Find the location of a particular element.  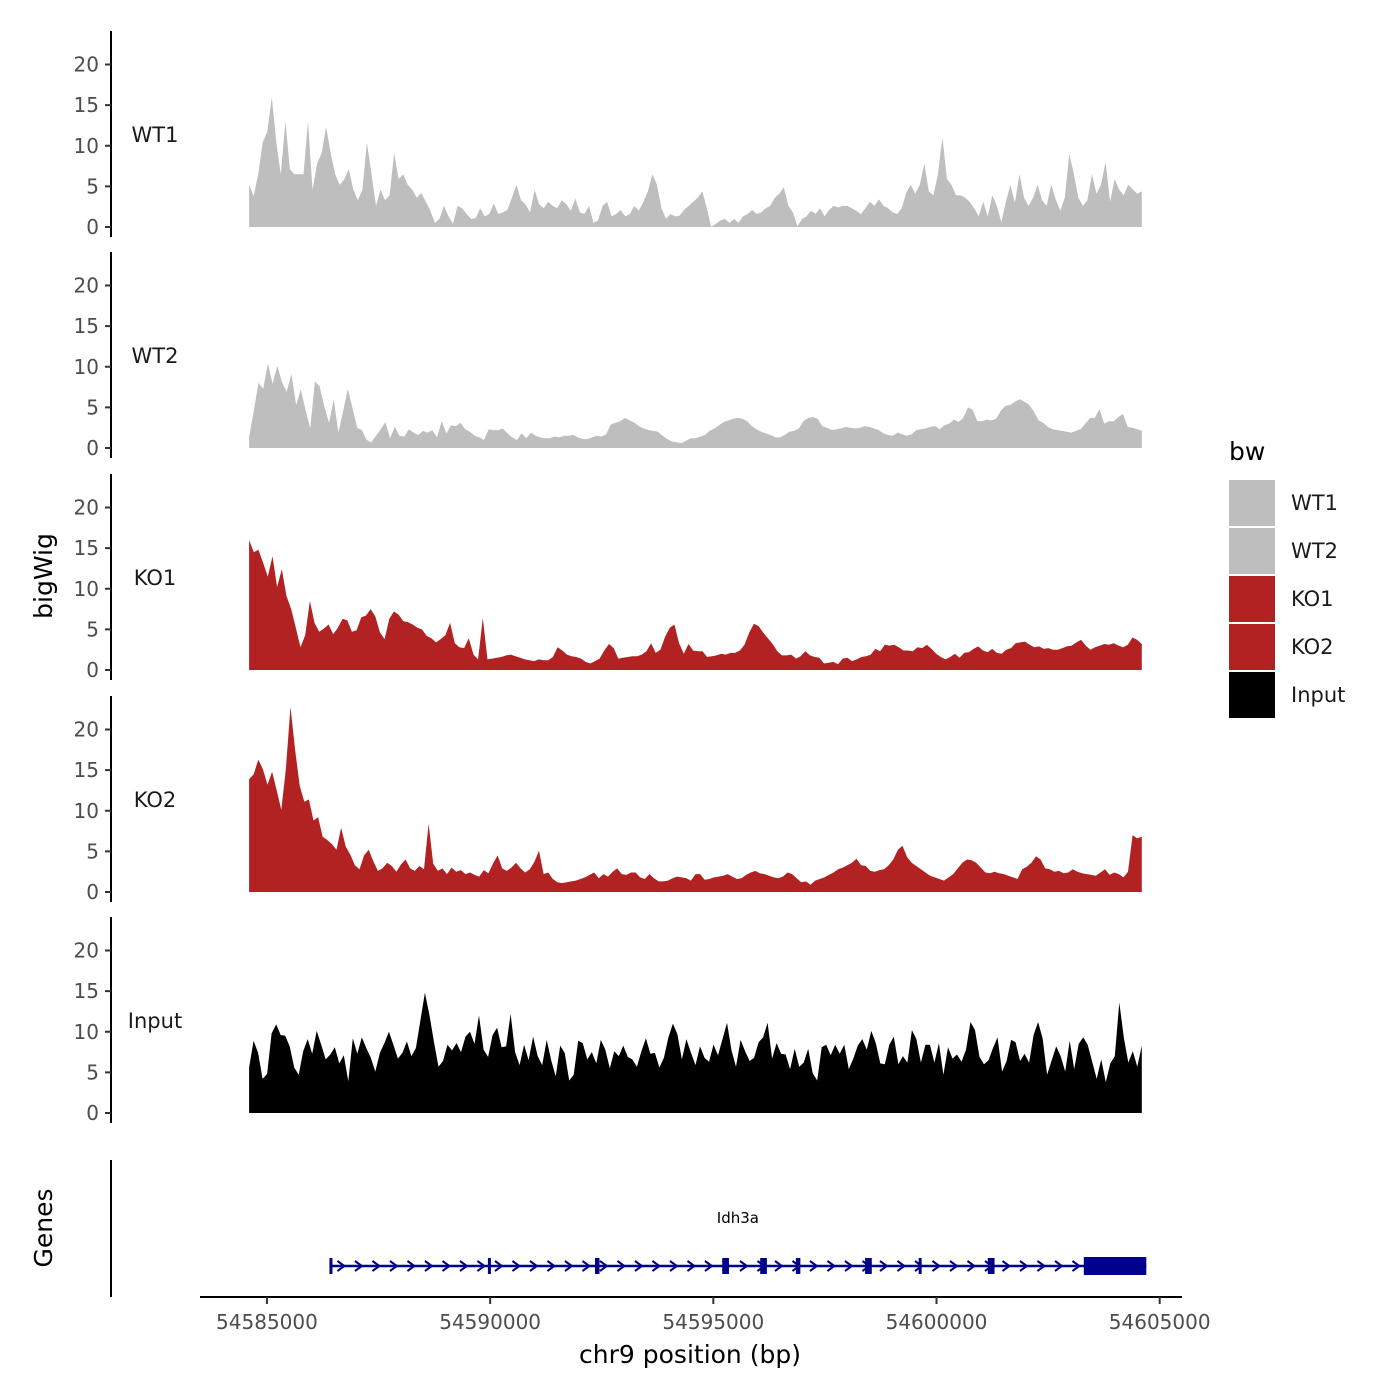

x-tick-label: 54605000 is located at coordinates (1160, 1322).